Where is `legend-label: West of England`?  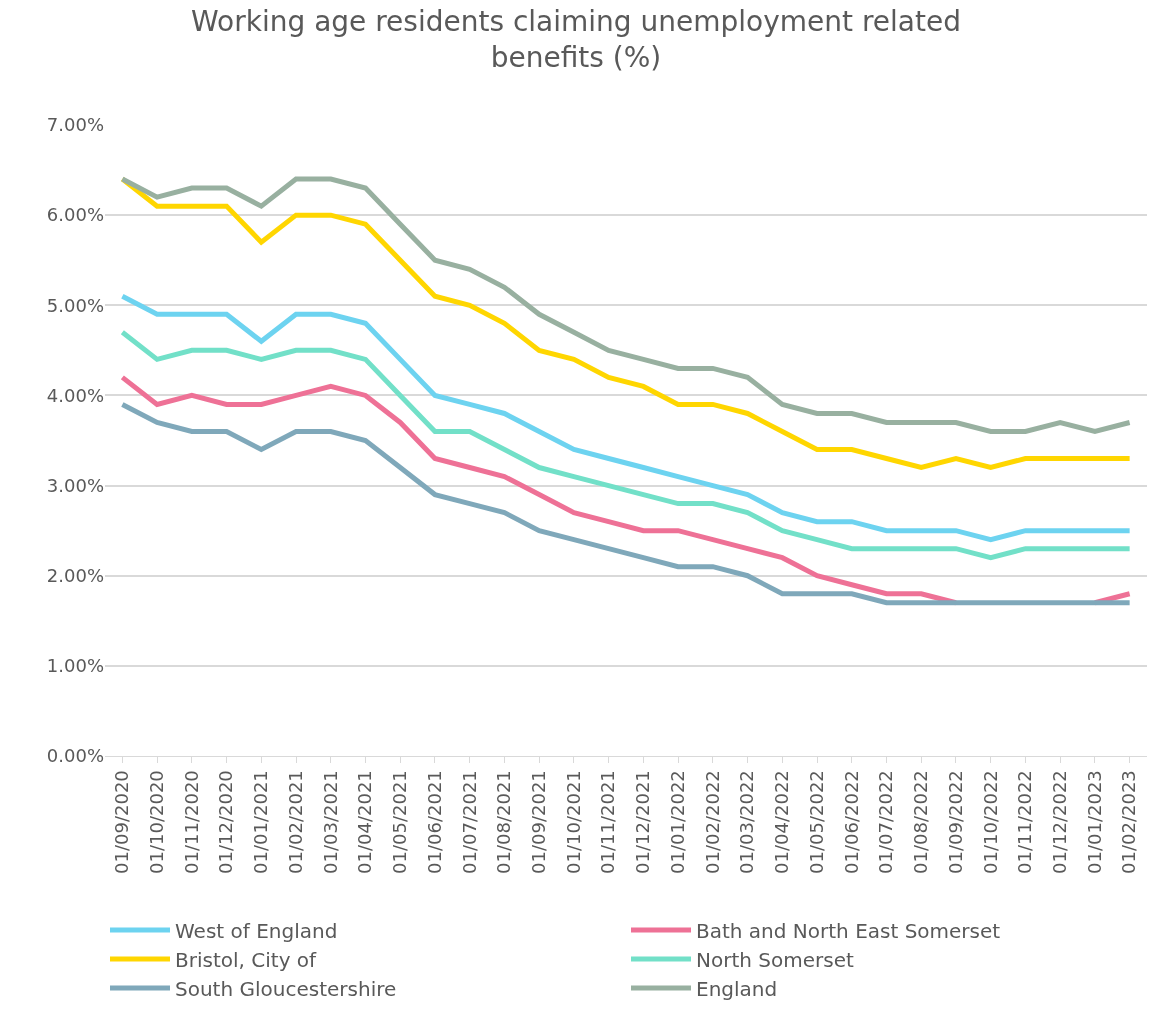 legend-label: West of England is located at coordinates (256, 930).